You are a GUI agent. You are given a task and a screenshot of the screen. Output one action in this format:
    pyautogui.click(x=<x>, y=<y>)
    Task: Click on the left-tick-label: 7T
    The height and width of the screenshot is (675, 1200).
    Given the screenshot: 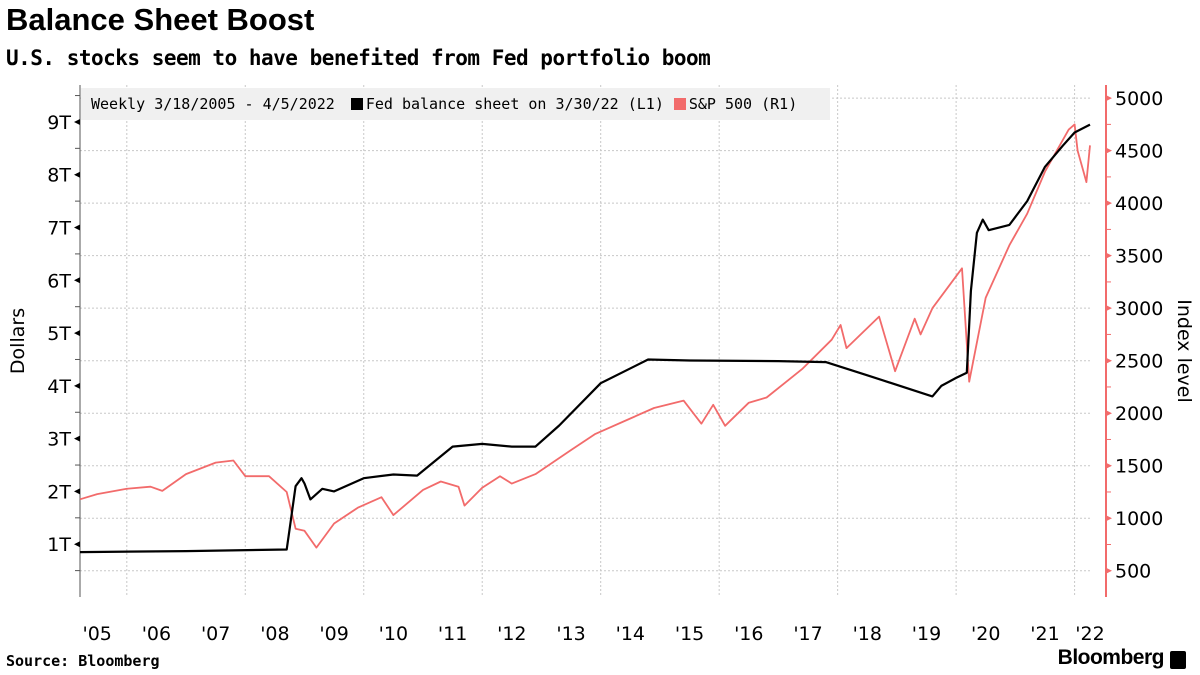 What is the action you would take?
    pyautogui.click(x=59, y=229)
    